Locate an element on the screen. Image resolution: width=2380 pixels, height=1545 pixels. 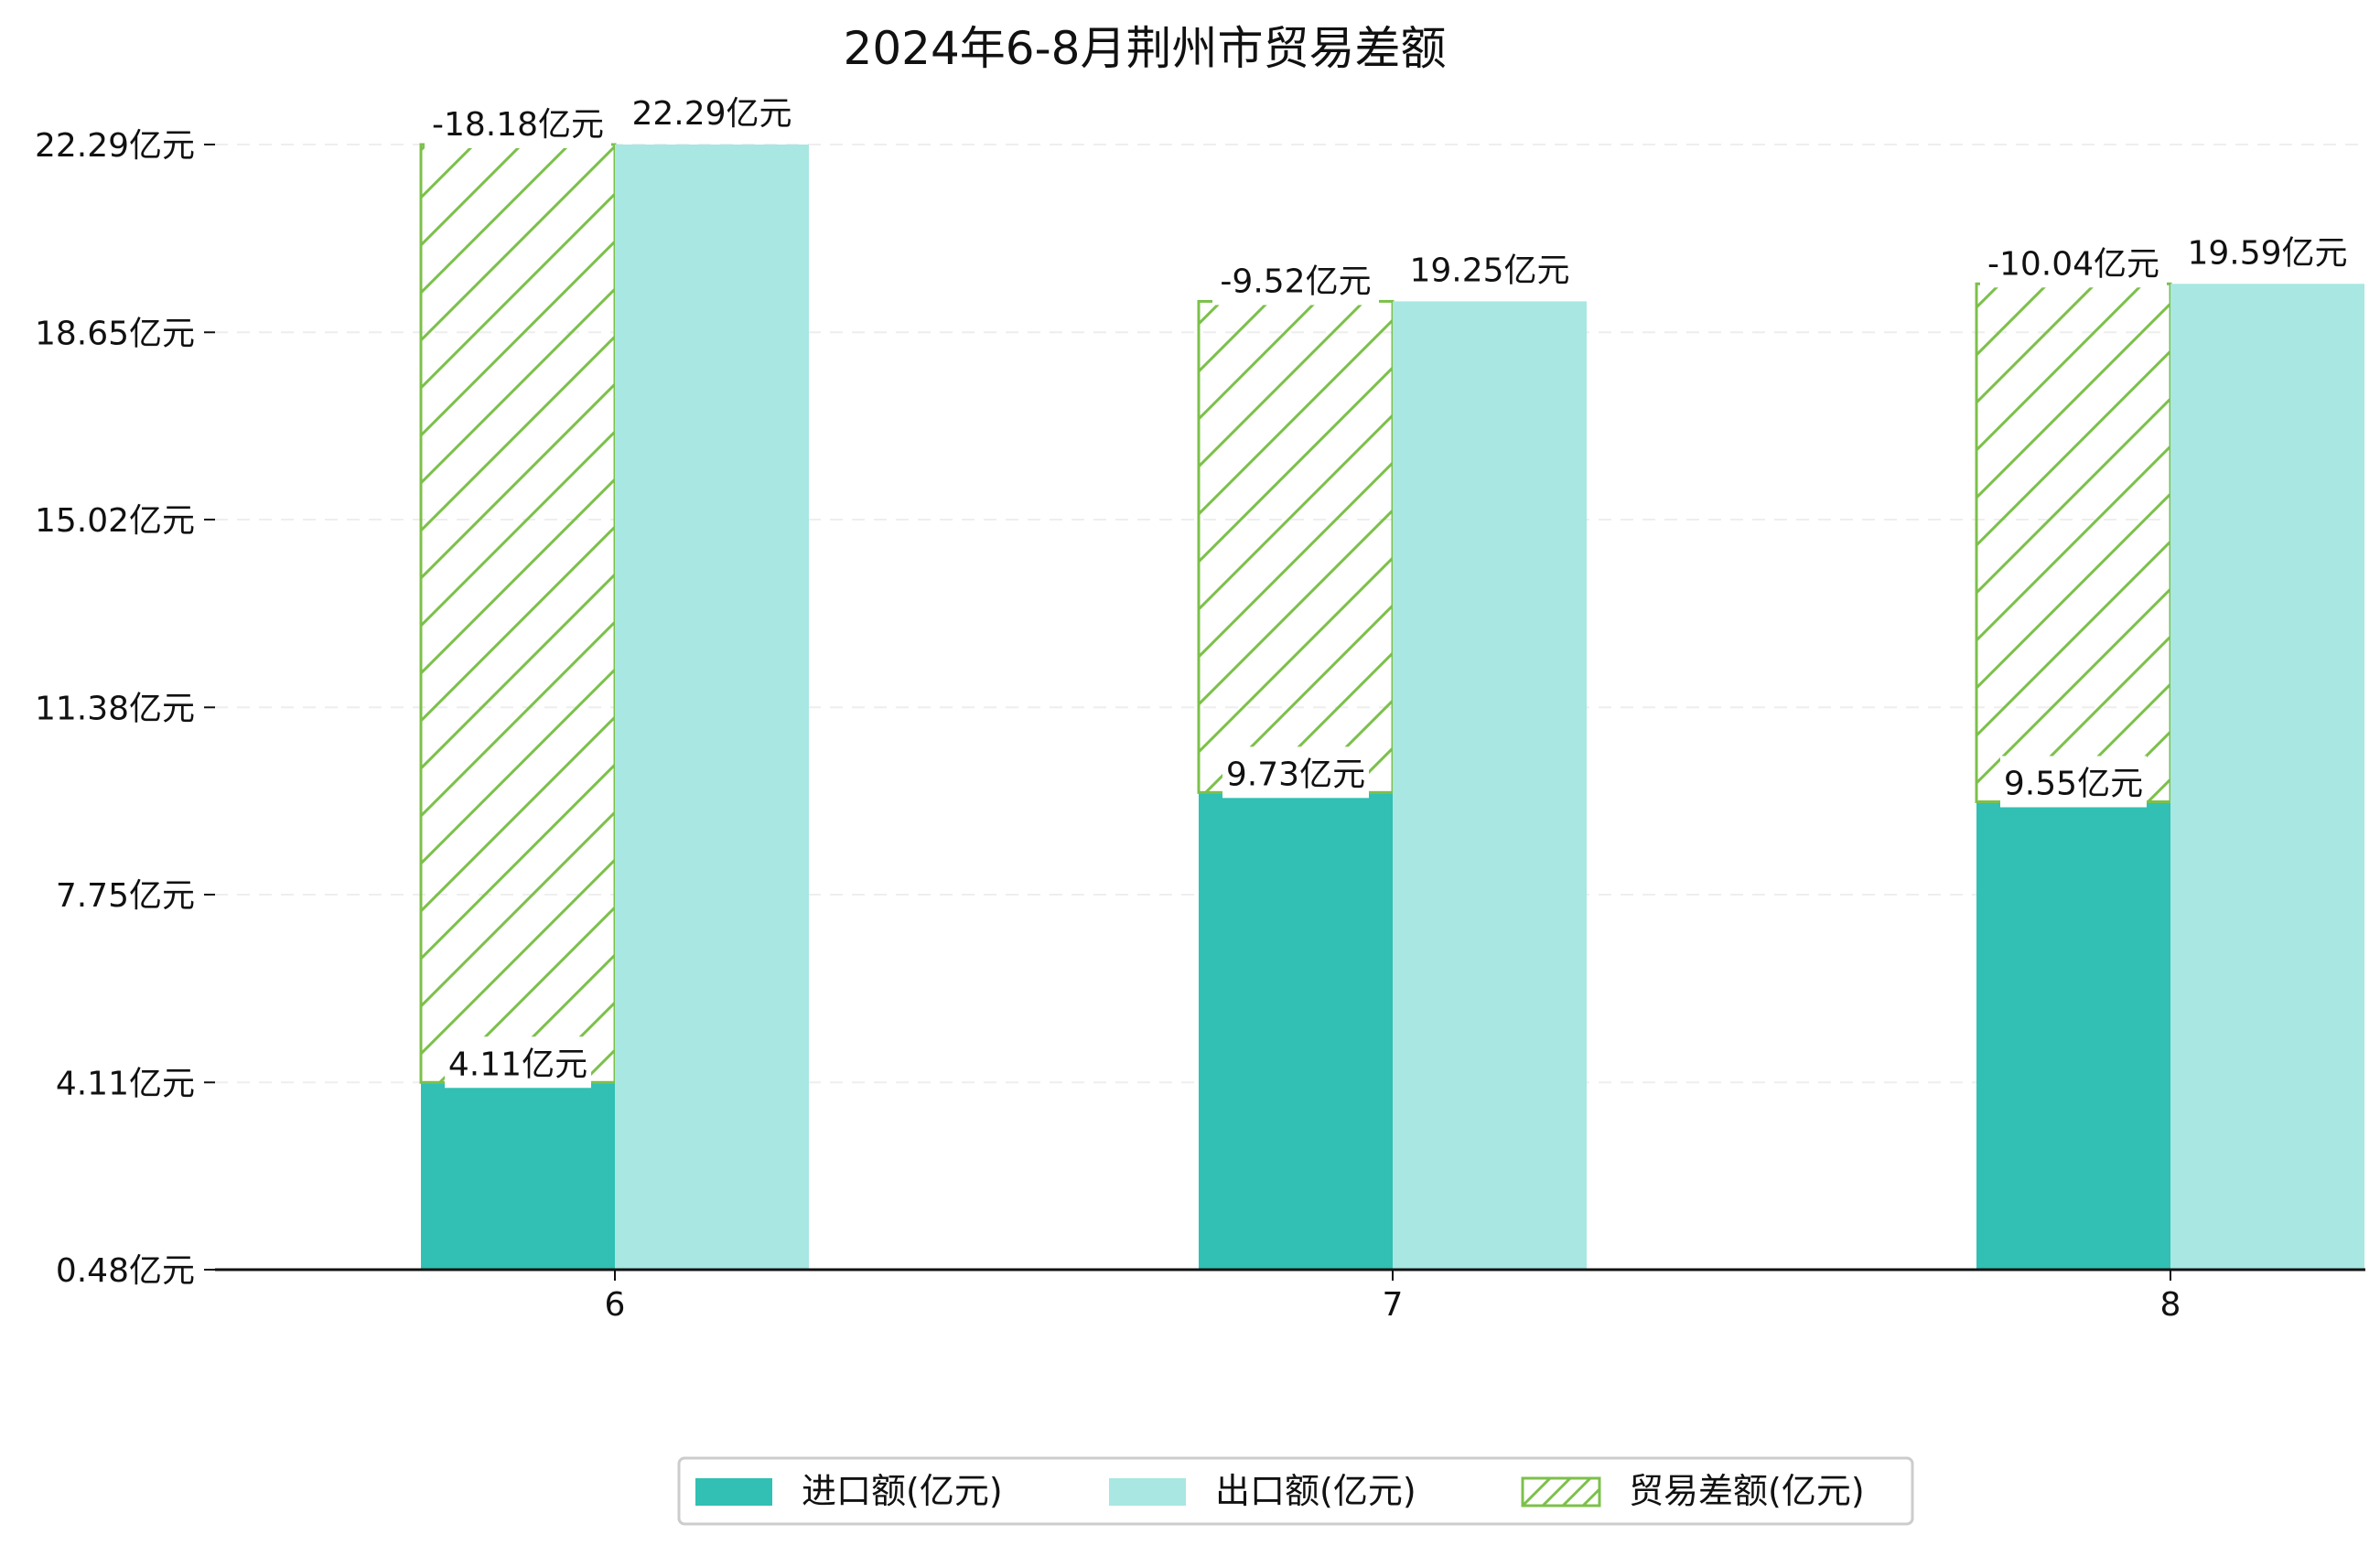
label-export: 19.25亿元 is located at coordinates (1489, 270).